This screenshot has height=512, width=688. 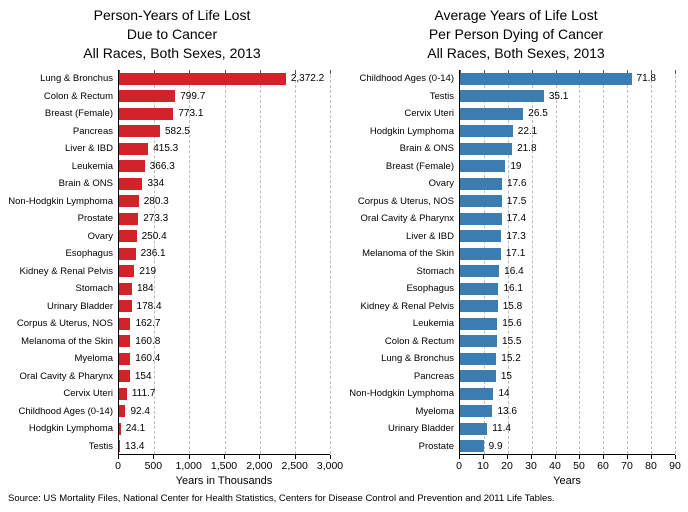 I want to click on value-label: 17.6, so click(x=517, y=184).